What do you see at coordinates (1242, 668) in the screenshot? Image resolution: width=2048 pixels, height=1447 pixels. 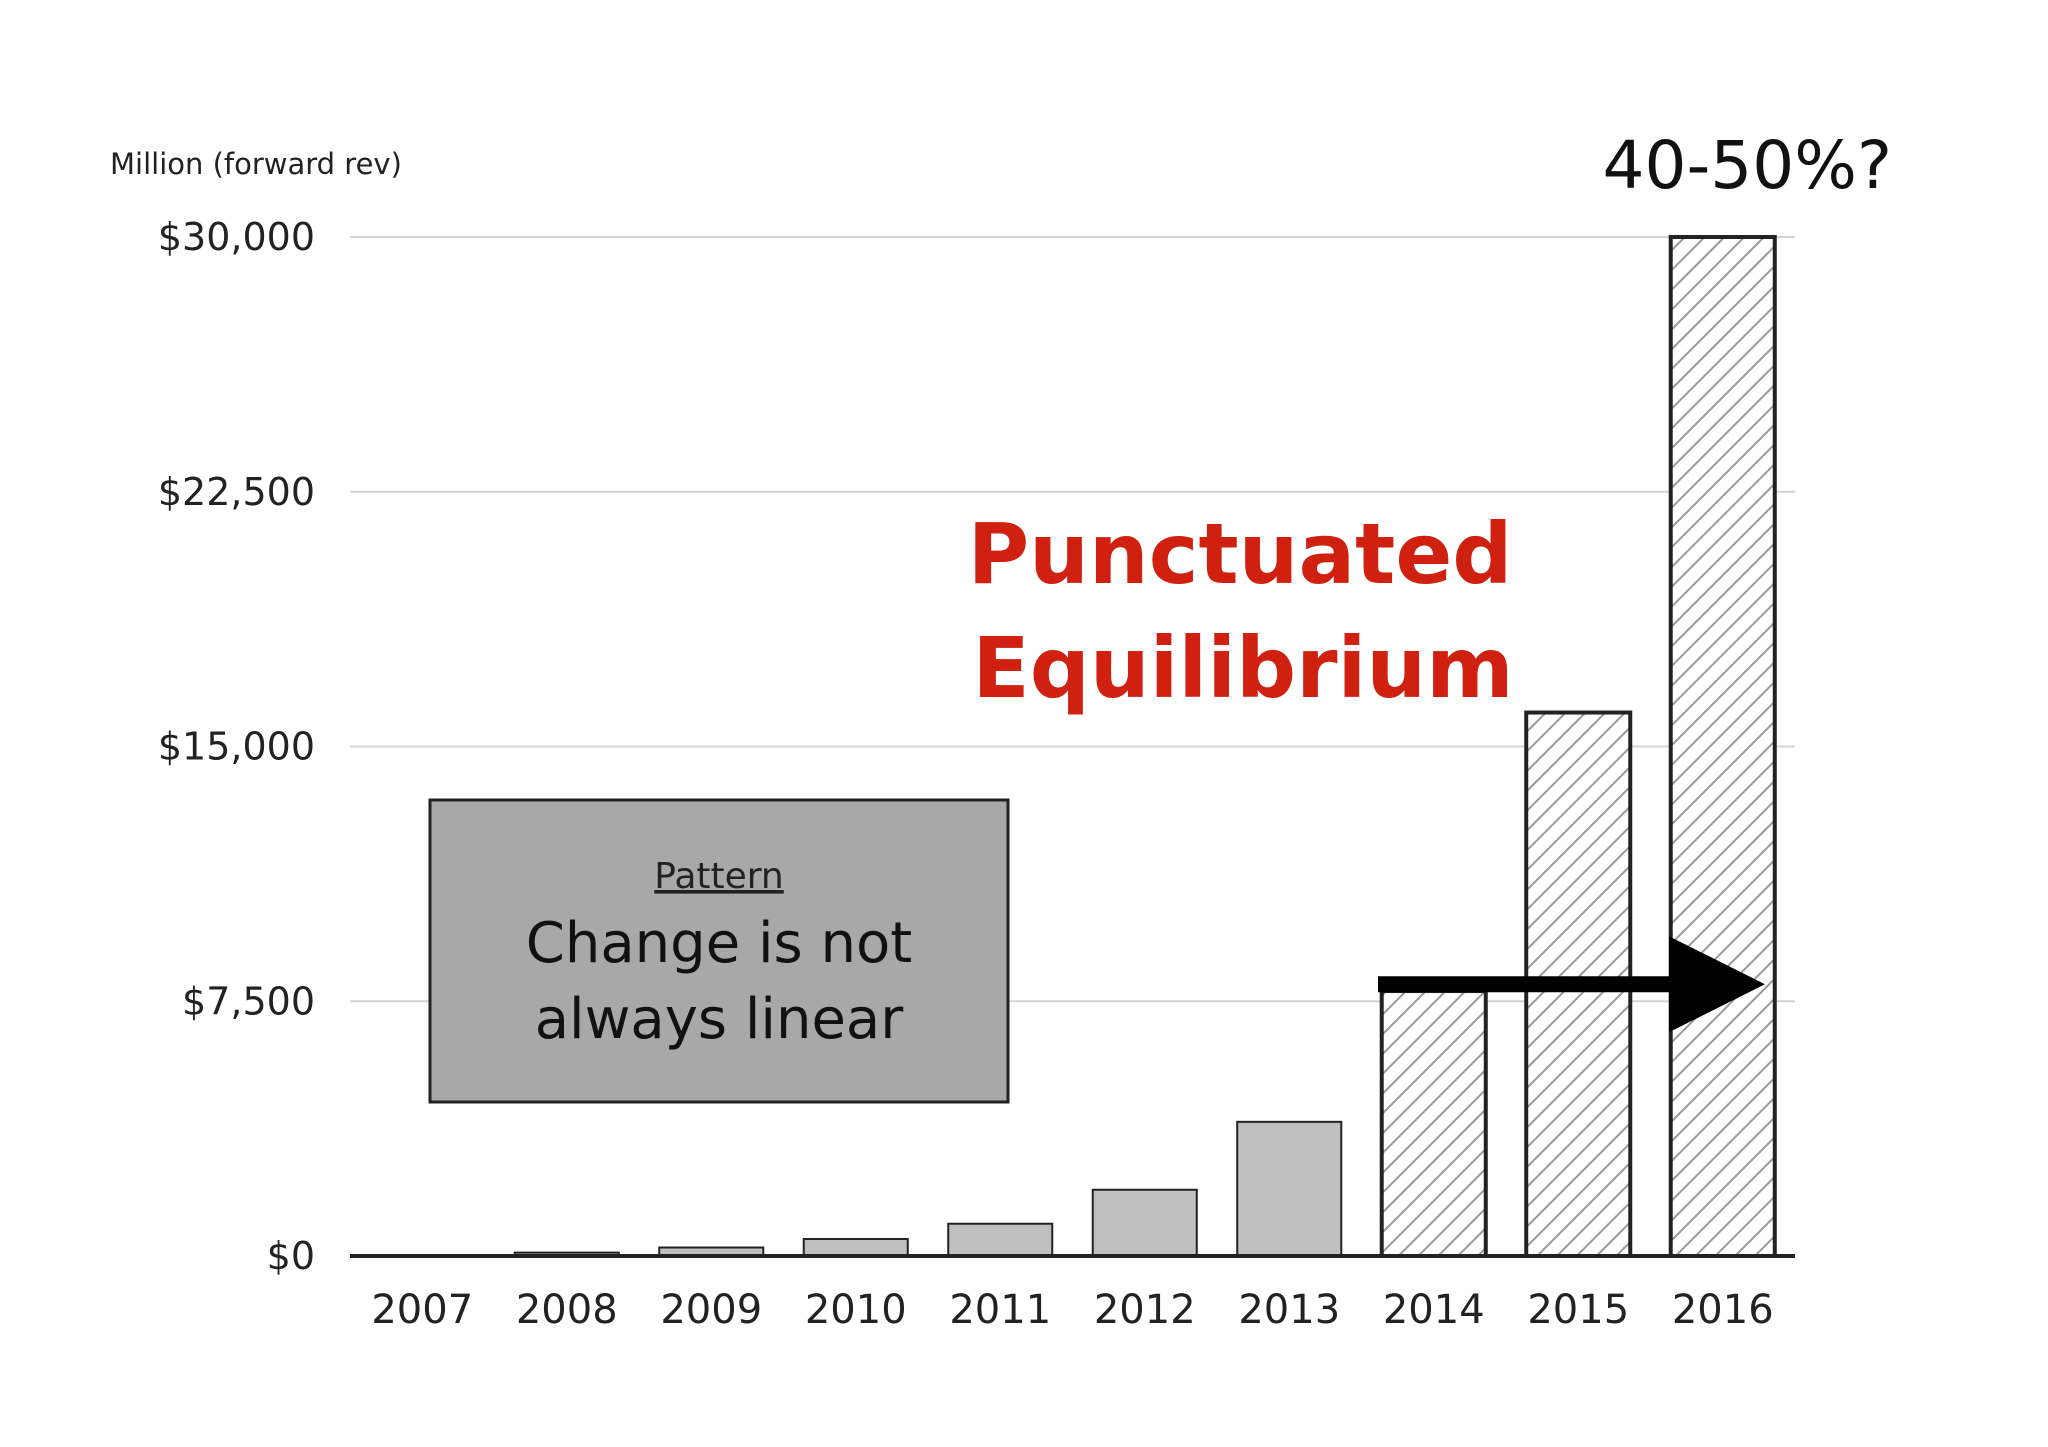 I see `headline-line-2: Equilibrium` at bounding box center [1242, 668].